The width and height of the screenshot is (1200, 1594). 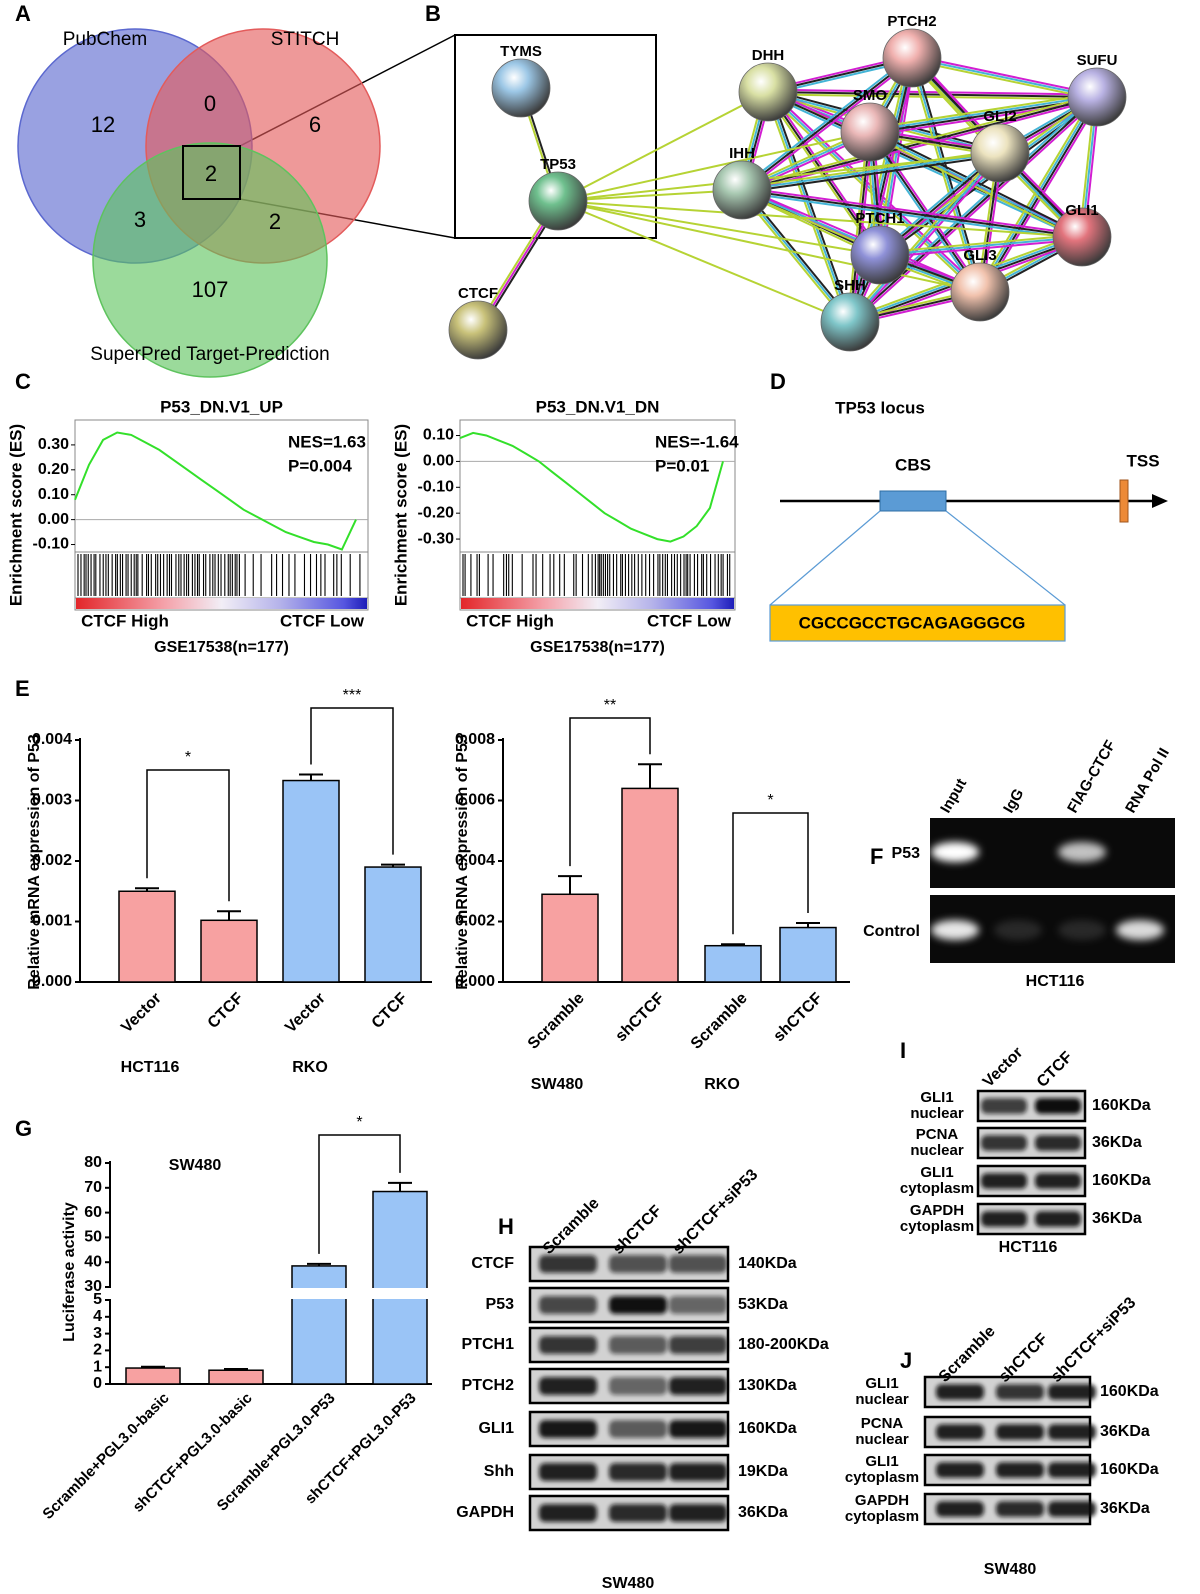 What do you see at coordinates (268, 1293) in the screenshot?
I see `axis-break` at bounding box center [268, 1293].